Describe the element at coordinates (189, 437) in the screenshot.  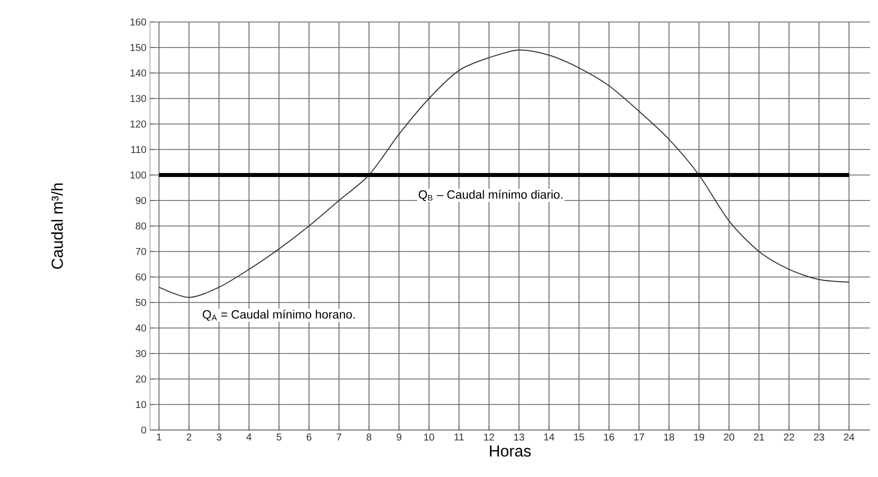
I see `x-tick-label: 2` at that location.